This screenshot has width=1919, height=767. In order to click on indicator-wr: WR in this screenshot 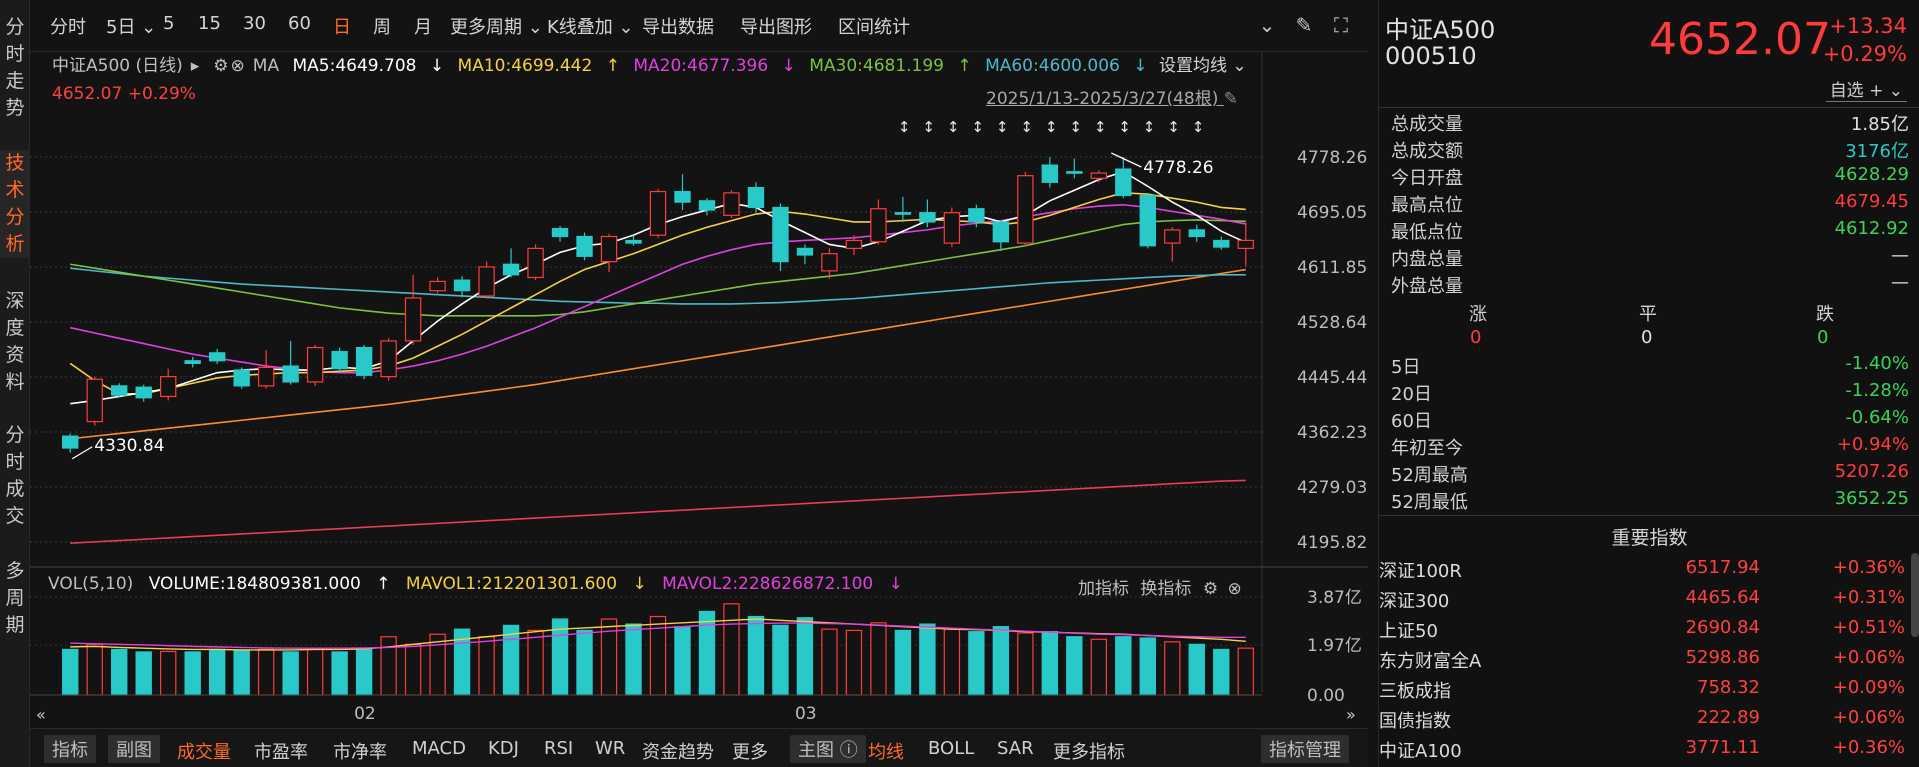, I will do `click(610, 748)`.